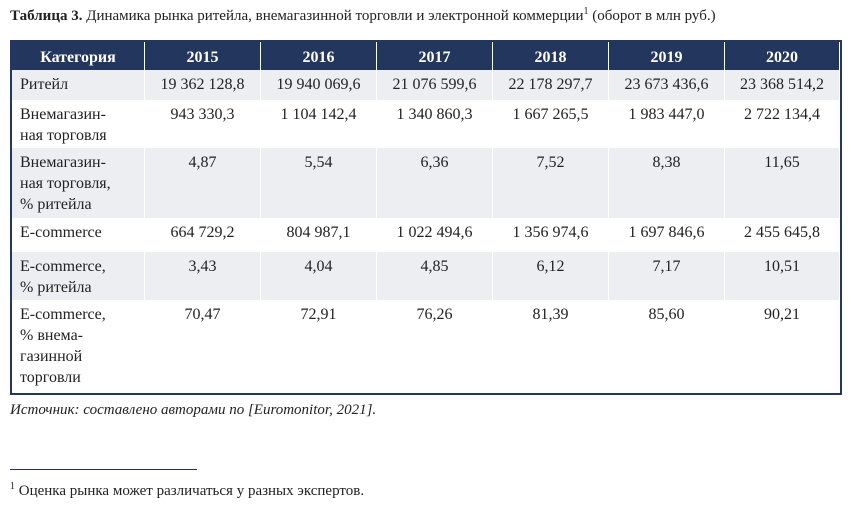 The image size is (851, 506). I want to click on row-label-line: E-commerce, so click(61, 232).